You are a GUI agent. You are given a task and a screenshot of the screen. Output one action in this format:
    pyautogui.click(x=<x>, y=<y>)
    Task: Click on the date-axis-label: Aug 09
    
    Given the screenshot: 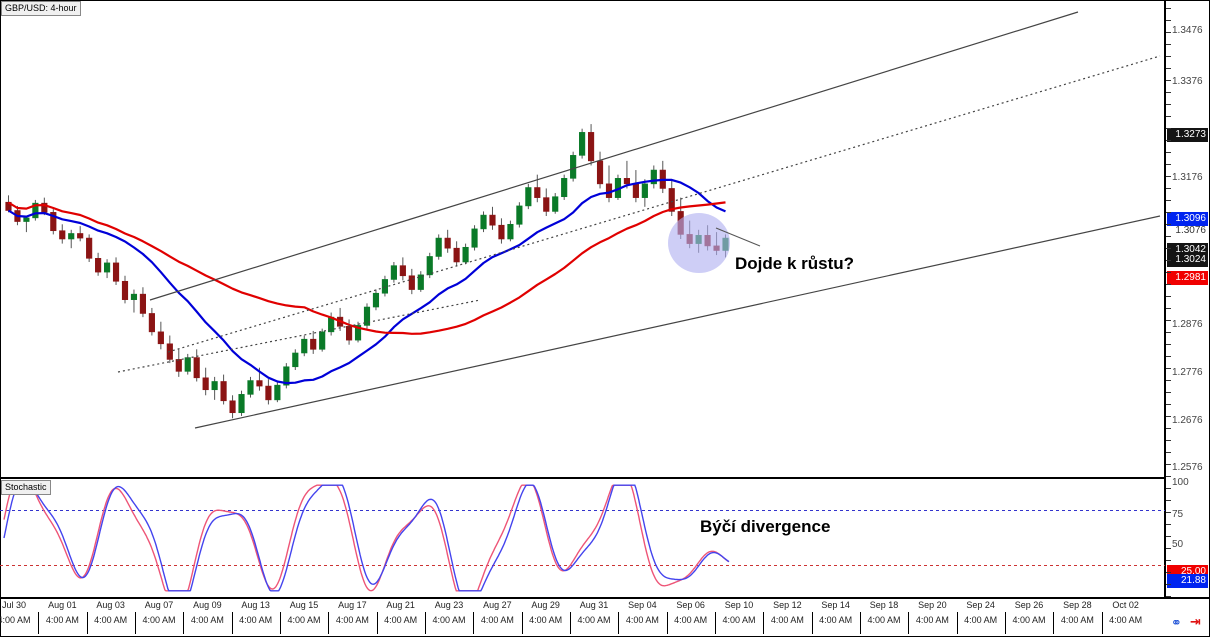 What is the action you would take?
    pyautogui.click(x=207, y=605)
    